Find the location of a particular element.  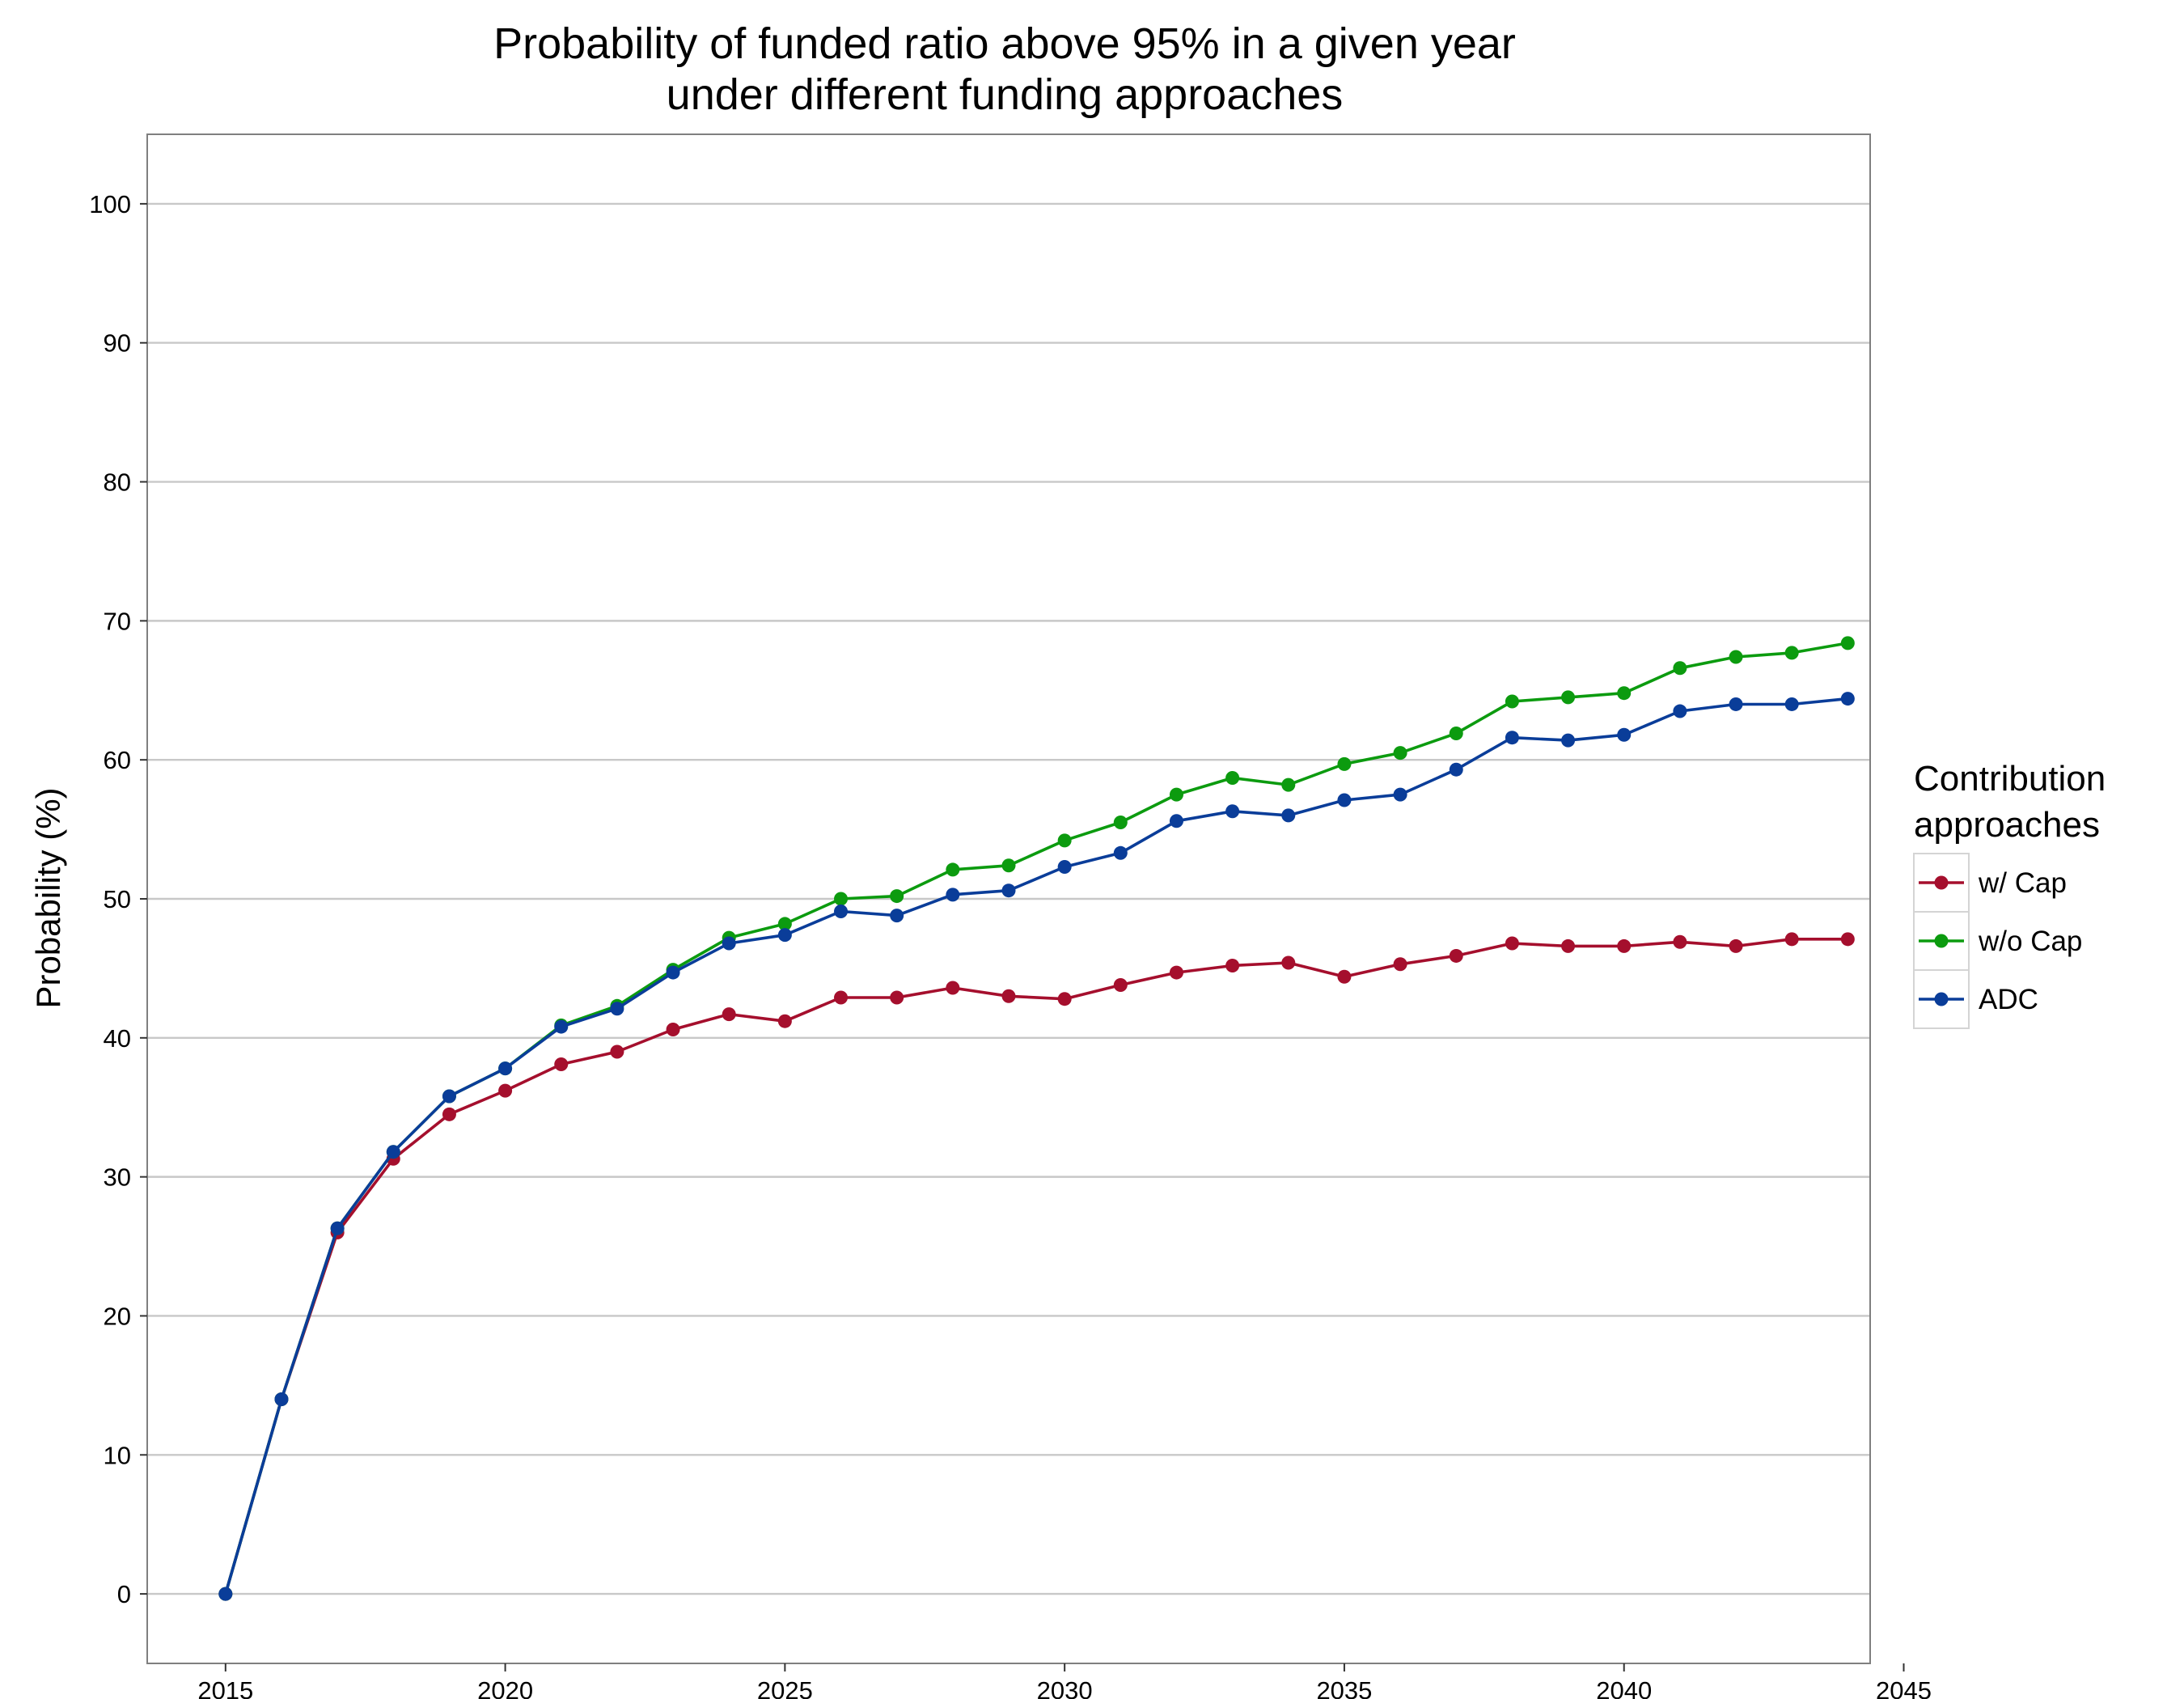

legend: Contribution approaches w/ Cap w/o Cap ADC is located at coordinates (2009, 894).